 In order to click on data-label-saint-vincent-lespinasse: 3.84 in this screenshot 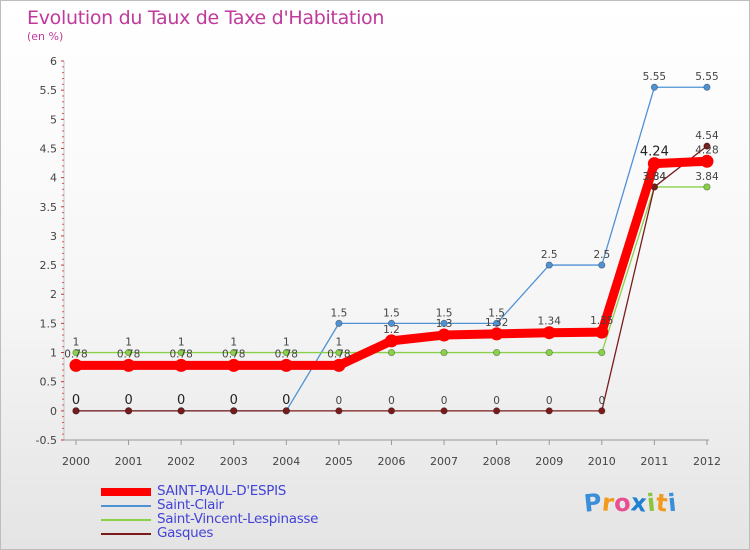, I will do `click(655, 177)`.